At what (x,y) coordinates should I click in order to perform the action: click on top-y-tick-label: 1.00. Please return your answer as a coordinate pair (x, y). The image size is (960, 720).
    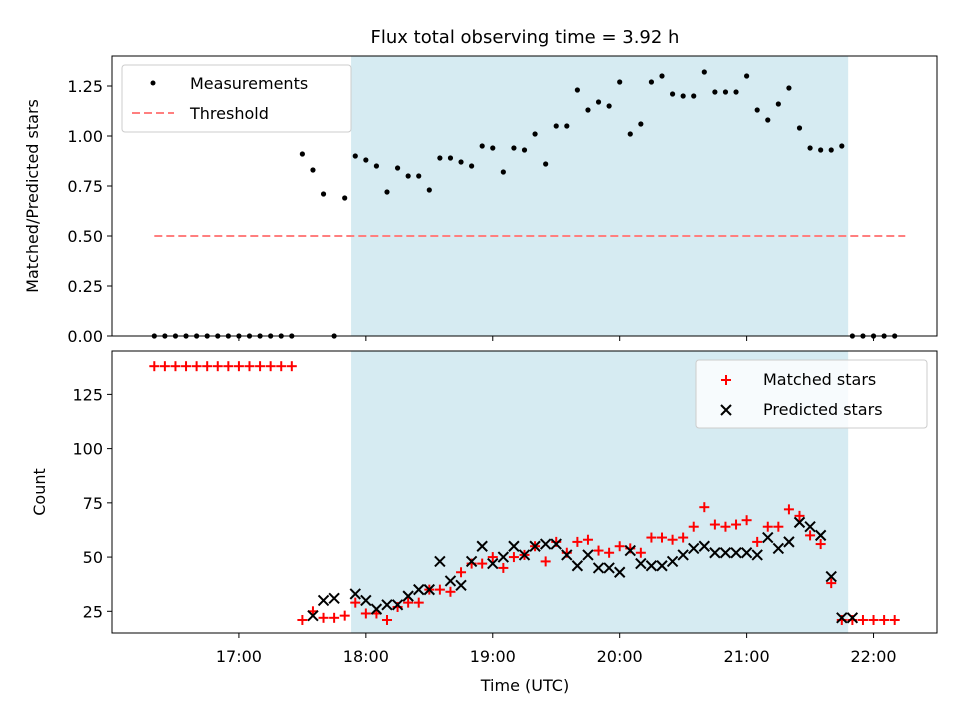
    Looking at the image, I should click on (85, 136).